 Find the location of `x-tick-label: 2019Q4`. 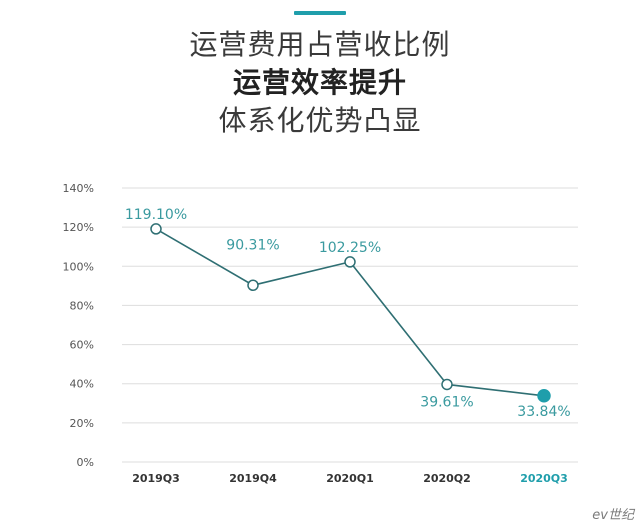

x-tick-label: 2019Q4 is located at coordinates (253, 478).